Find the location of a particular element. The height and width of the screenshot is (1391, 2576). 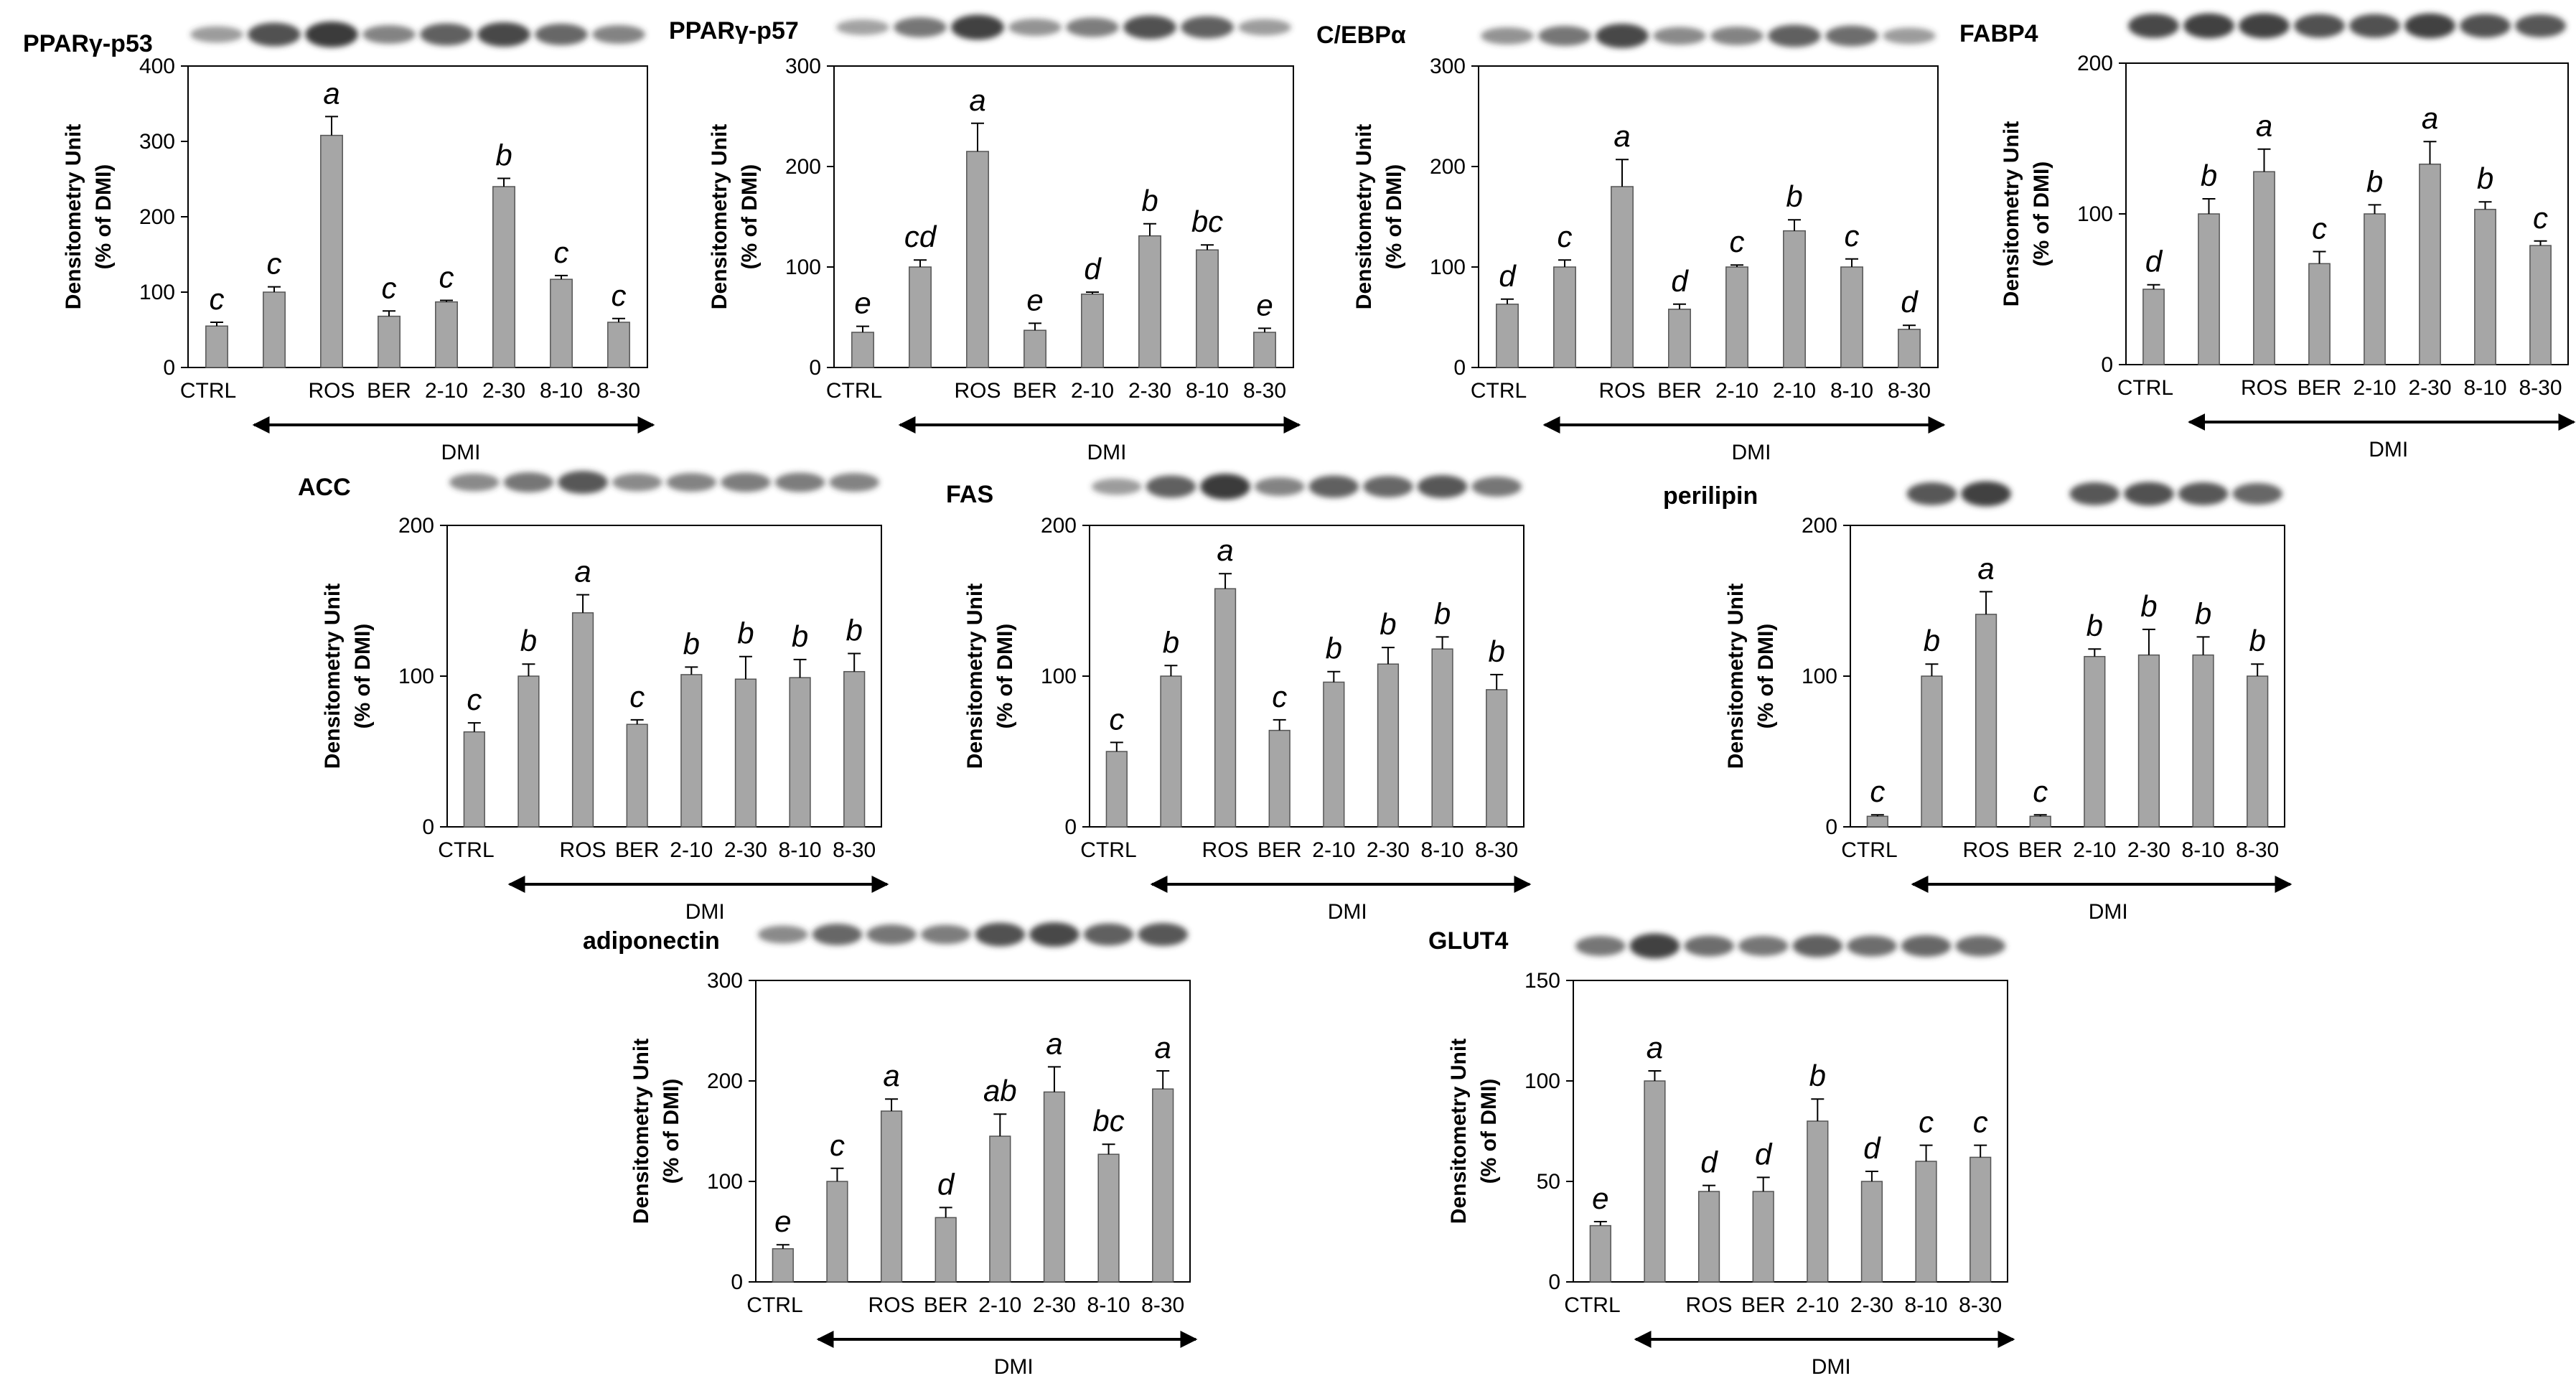

significance-letter: cd is located at coordinates (921, 236).